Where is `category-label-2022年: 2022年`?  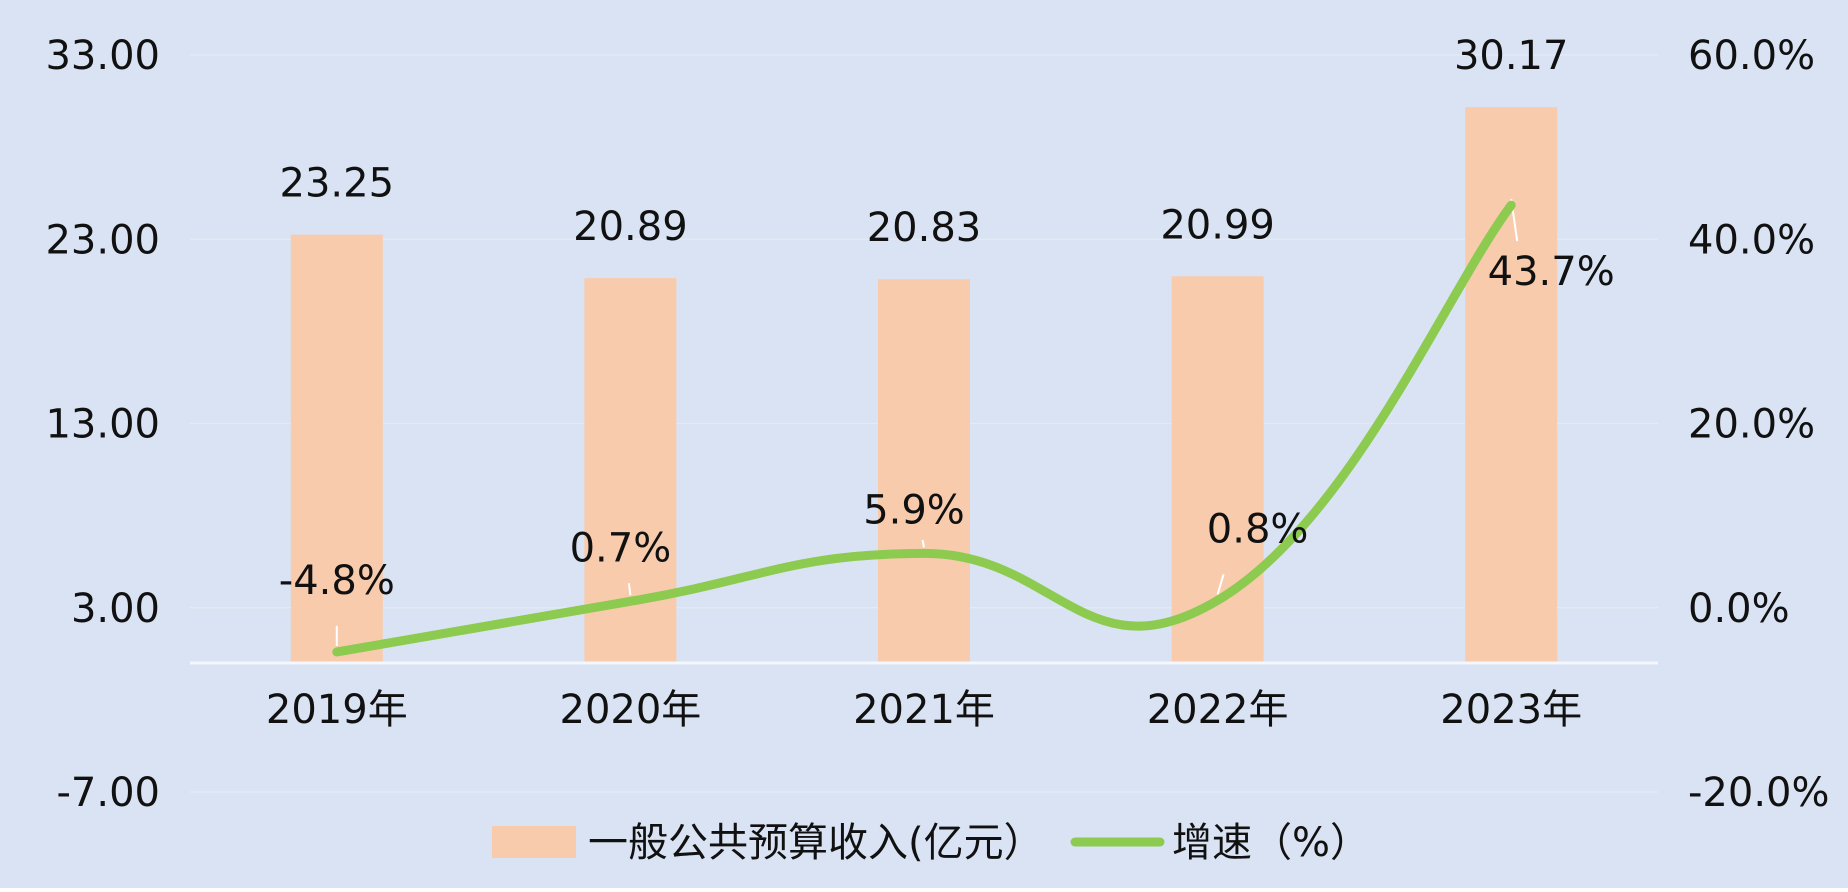 category-label-2022年: 2022年 is located at coordinates (1218, 710).